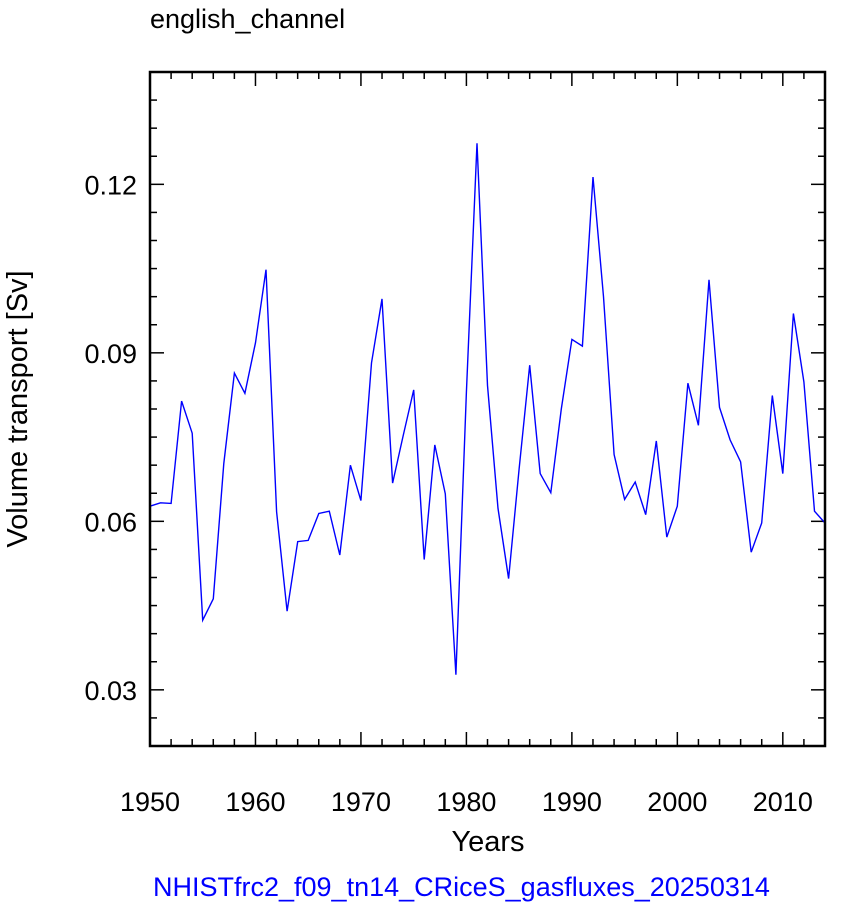 This screenshot has height=913, width=865. What do you see at coordinates (110, 691) in the screenshot?
I see `y-tick-label: 0.03` at bounding box center [110, 691].